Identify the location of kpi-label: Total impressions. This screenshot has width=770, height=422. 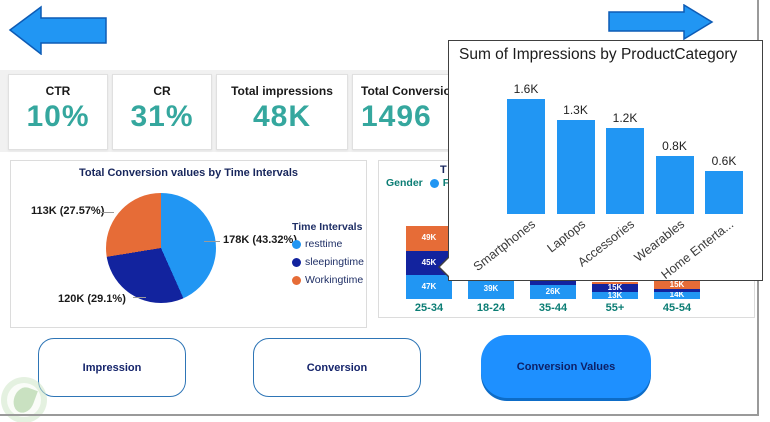
(282, 91).